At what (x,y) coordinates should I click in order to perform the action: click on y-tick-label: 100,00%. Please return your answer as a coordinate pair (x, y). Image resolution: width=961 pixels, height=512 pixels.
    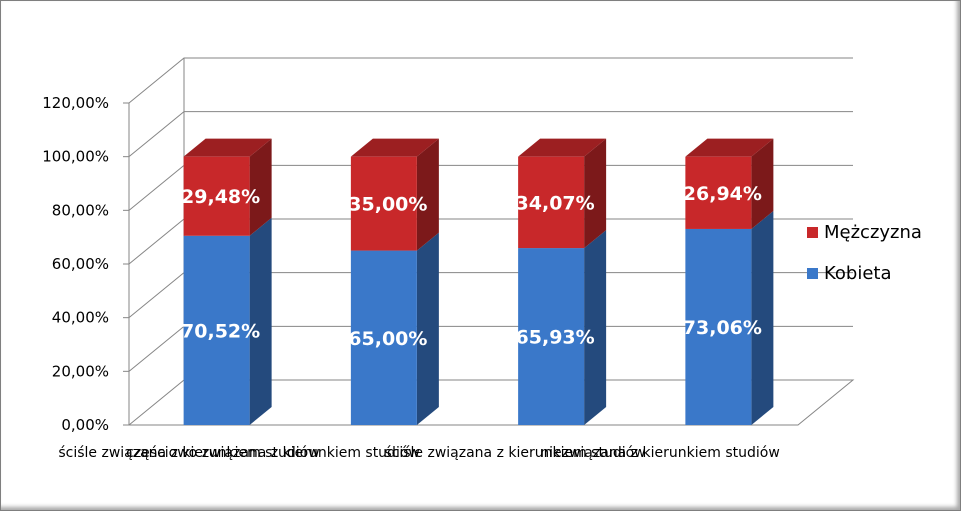
    Looking at the image, I should click on (75, 157).